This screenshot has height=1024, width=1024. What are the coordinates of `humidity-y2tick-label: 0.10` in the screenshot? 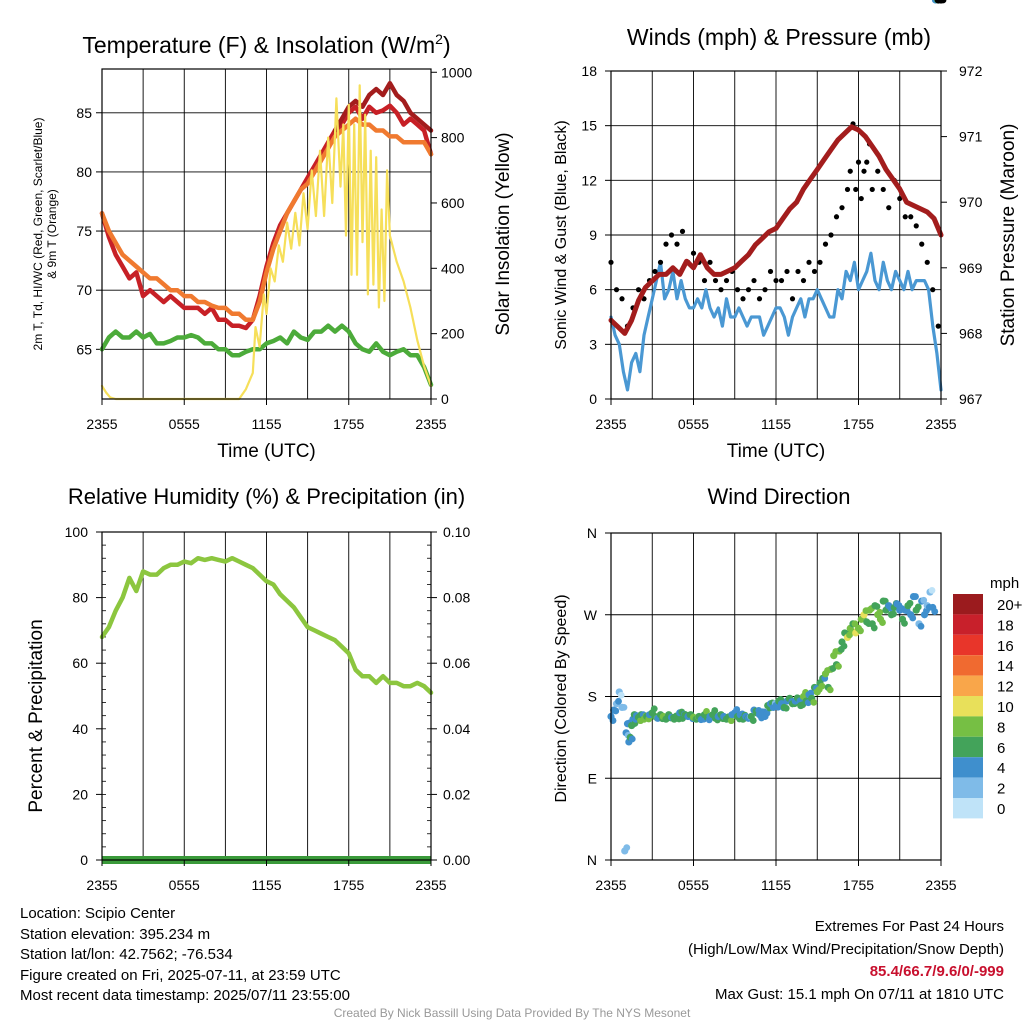 It's located at (456, 532).